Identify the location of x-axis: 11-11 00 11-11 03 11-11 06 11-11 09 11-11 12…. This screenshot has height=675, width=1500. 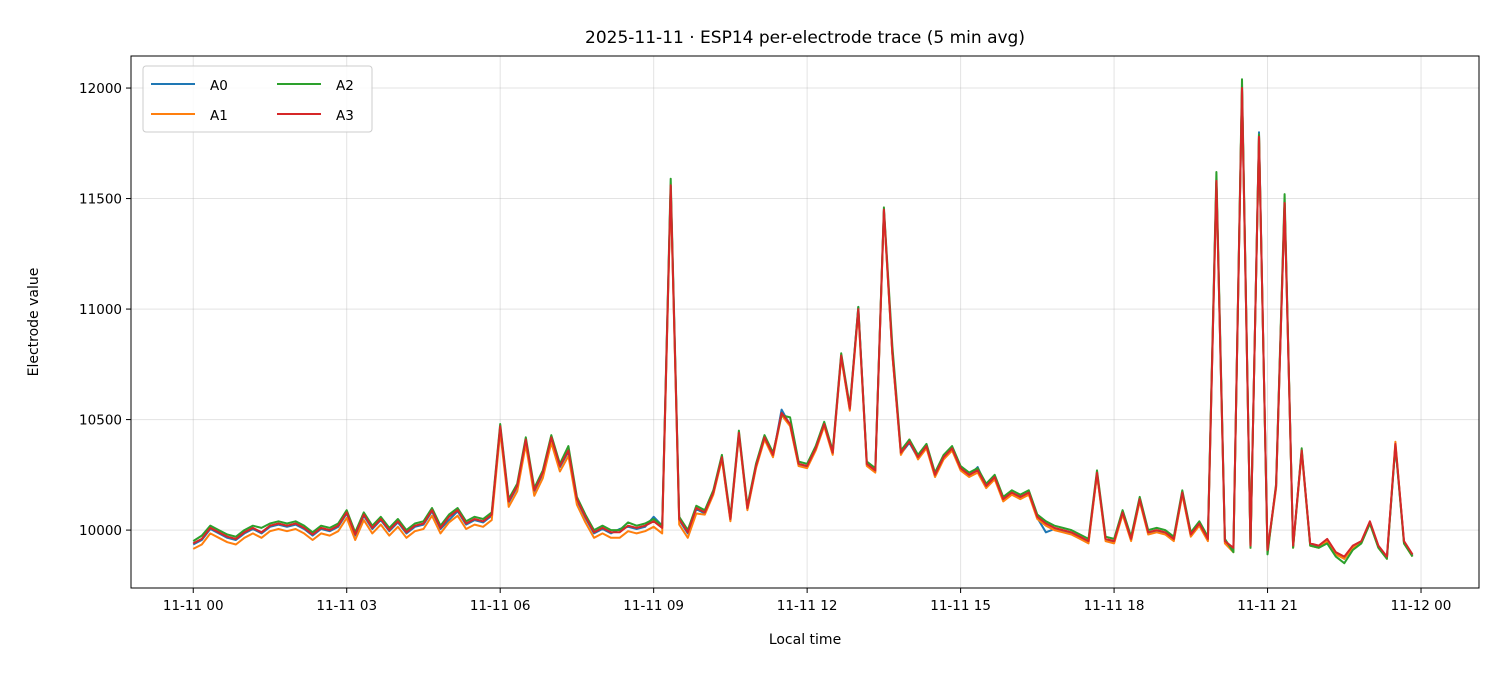
(807, 601).